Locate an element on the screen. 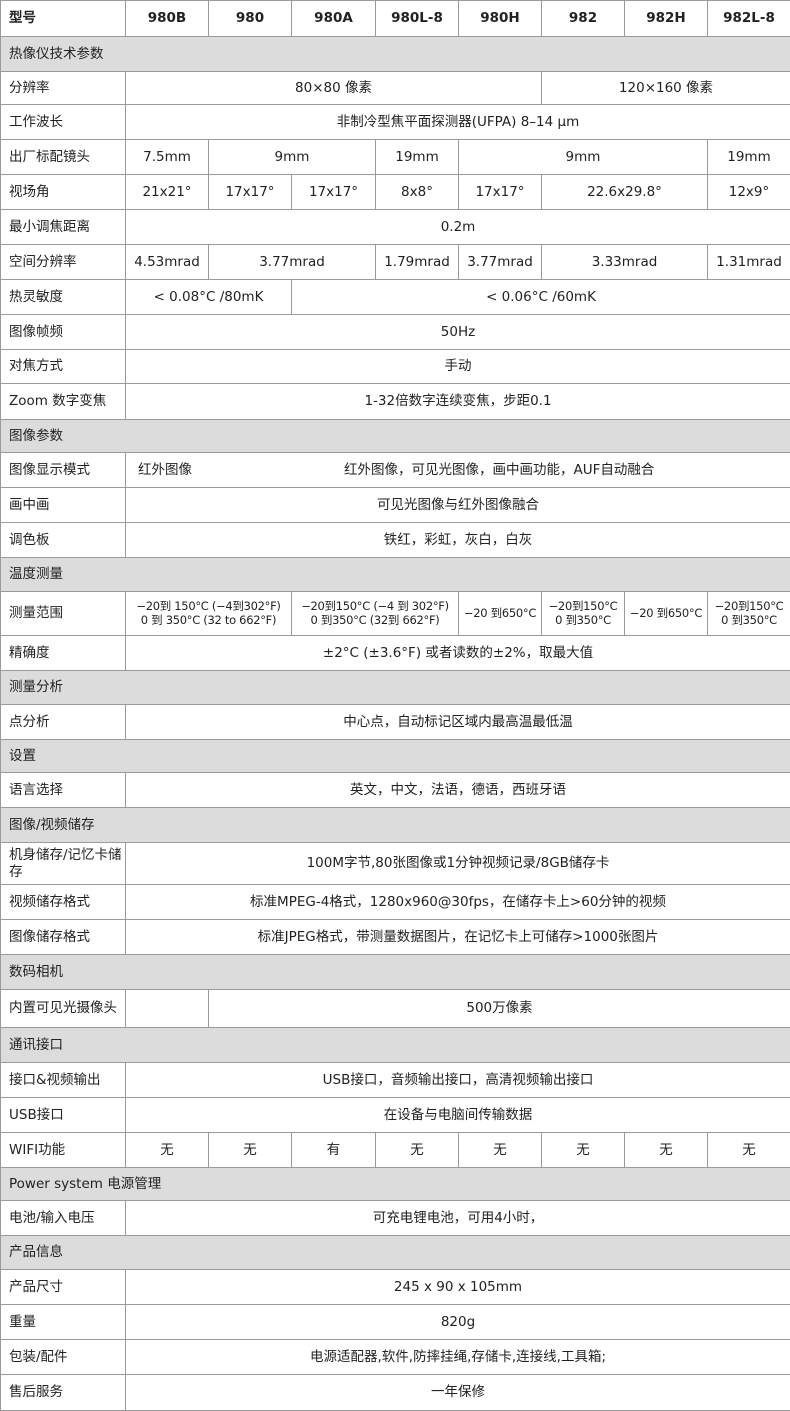 The width and height of the screenshot is (790, 1411). spec-value: USB接口，音频输出接口，高清视频输出接口 is located at coordinates (457, 1080).